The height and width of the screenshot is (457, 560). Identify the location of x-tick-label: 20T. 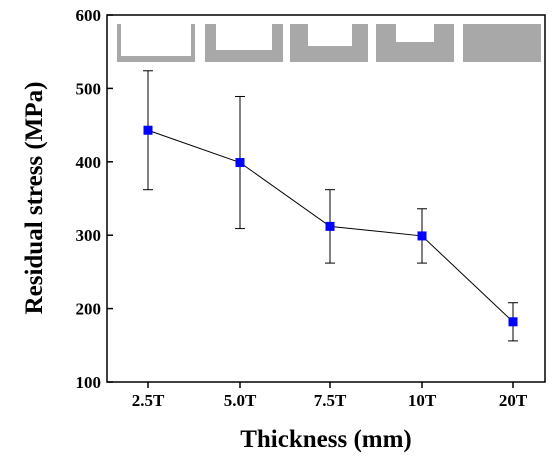
(513, 400).